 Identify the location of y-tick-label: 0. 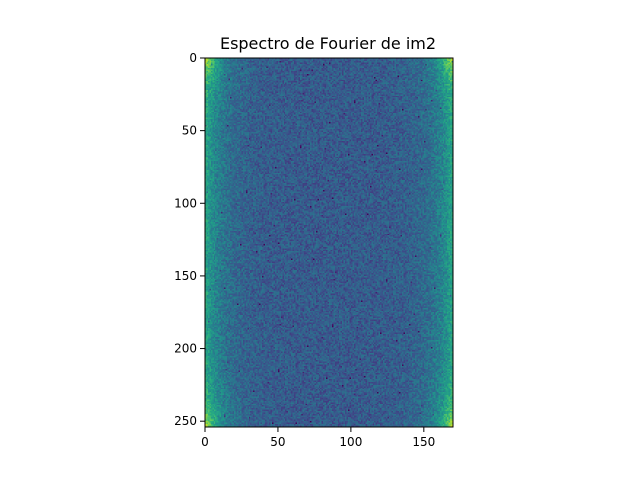
(193, 58).